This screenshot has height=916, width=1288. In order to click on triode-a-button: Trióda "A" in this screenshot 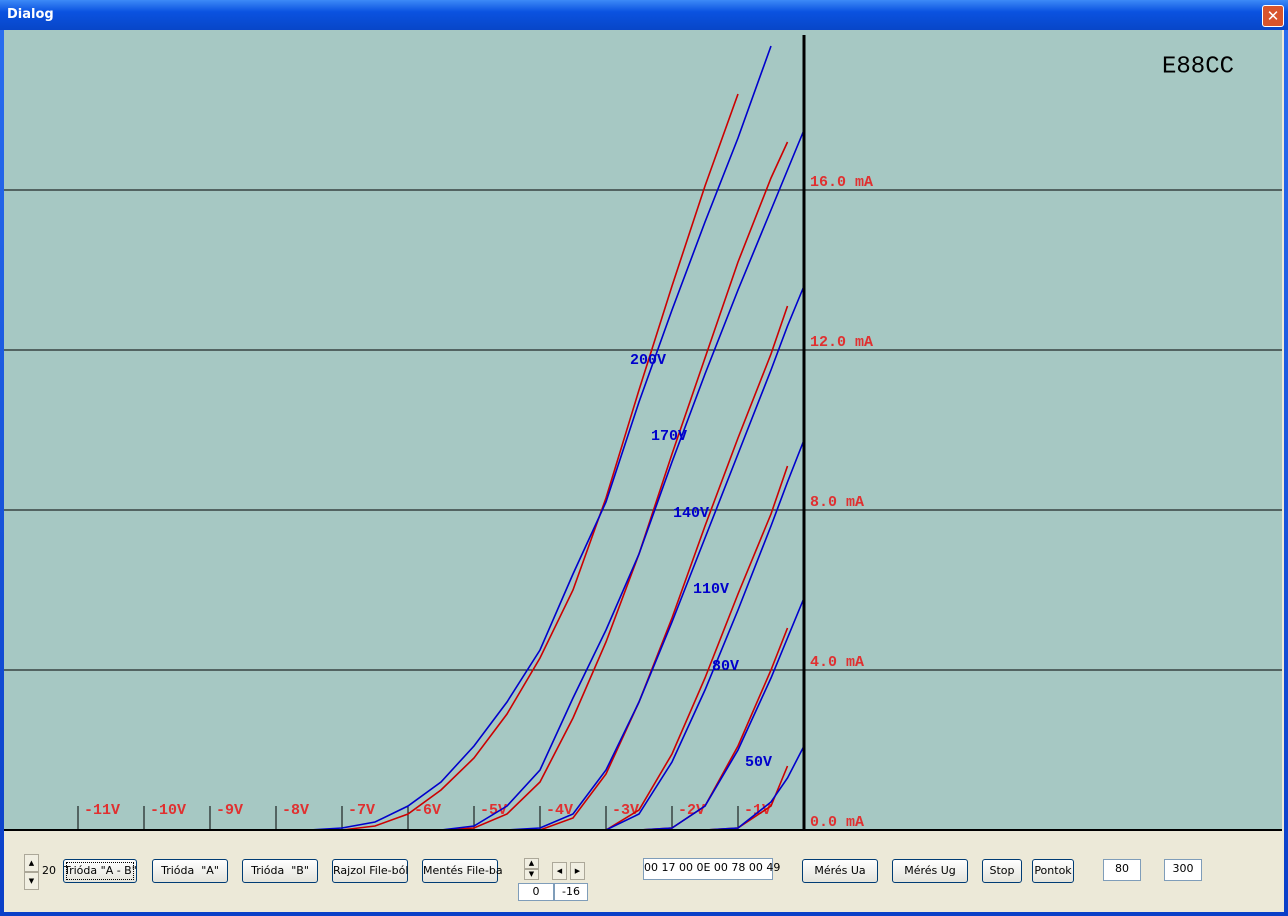, I will do `click(190, 871)`.